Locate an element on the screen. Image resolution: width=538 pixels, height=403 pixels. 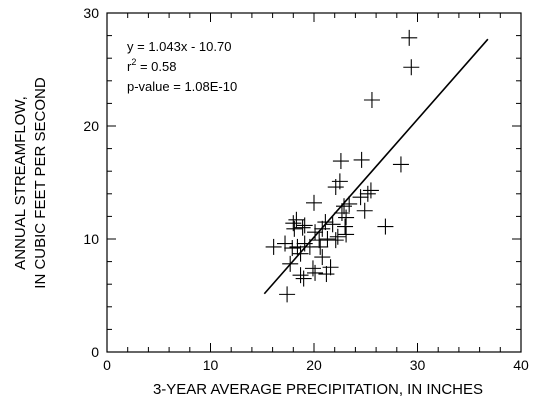
r-squared-prefix: r is located at coordinates (129, 66).